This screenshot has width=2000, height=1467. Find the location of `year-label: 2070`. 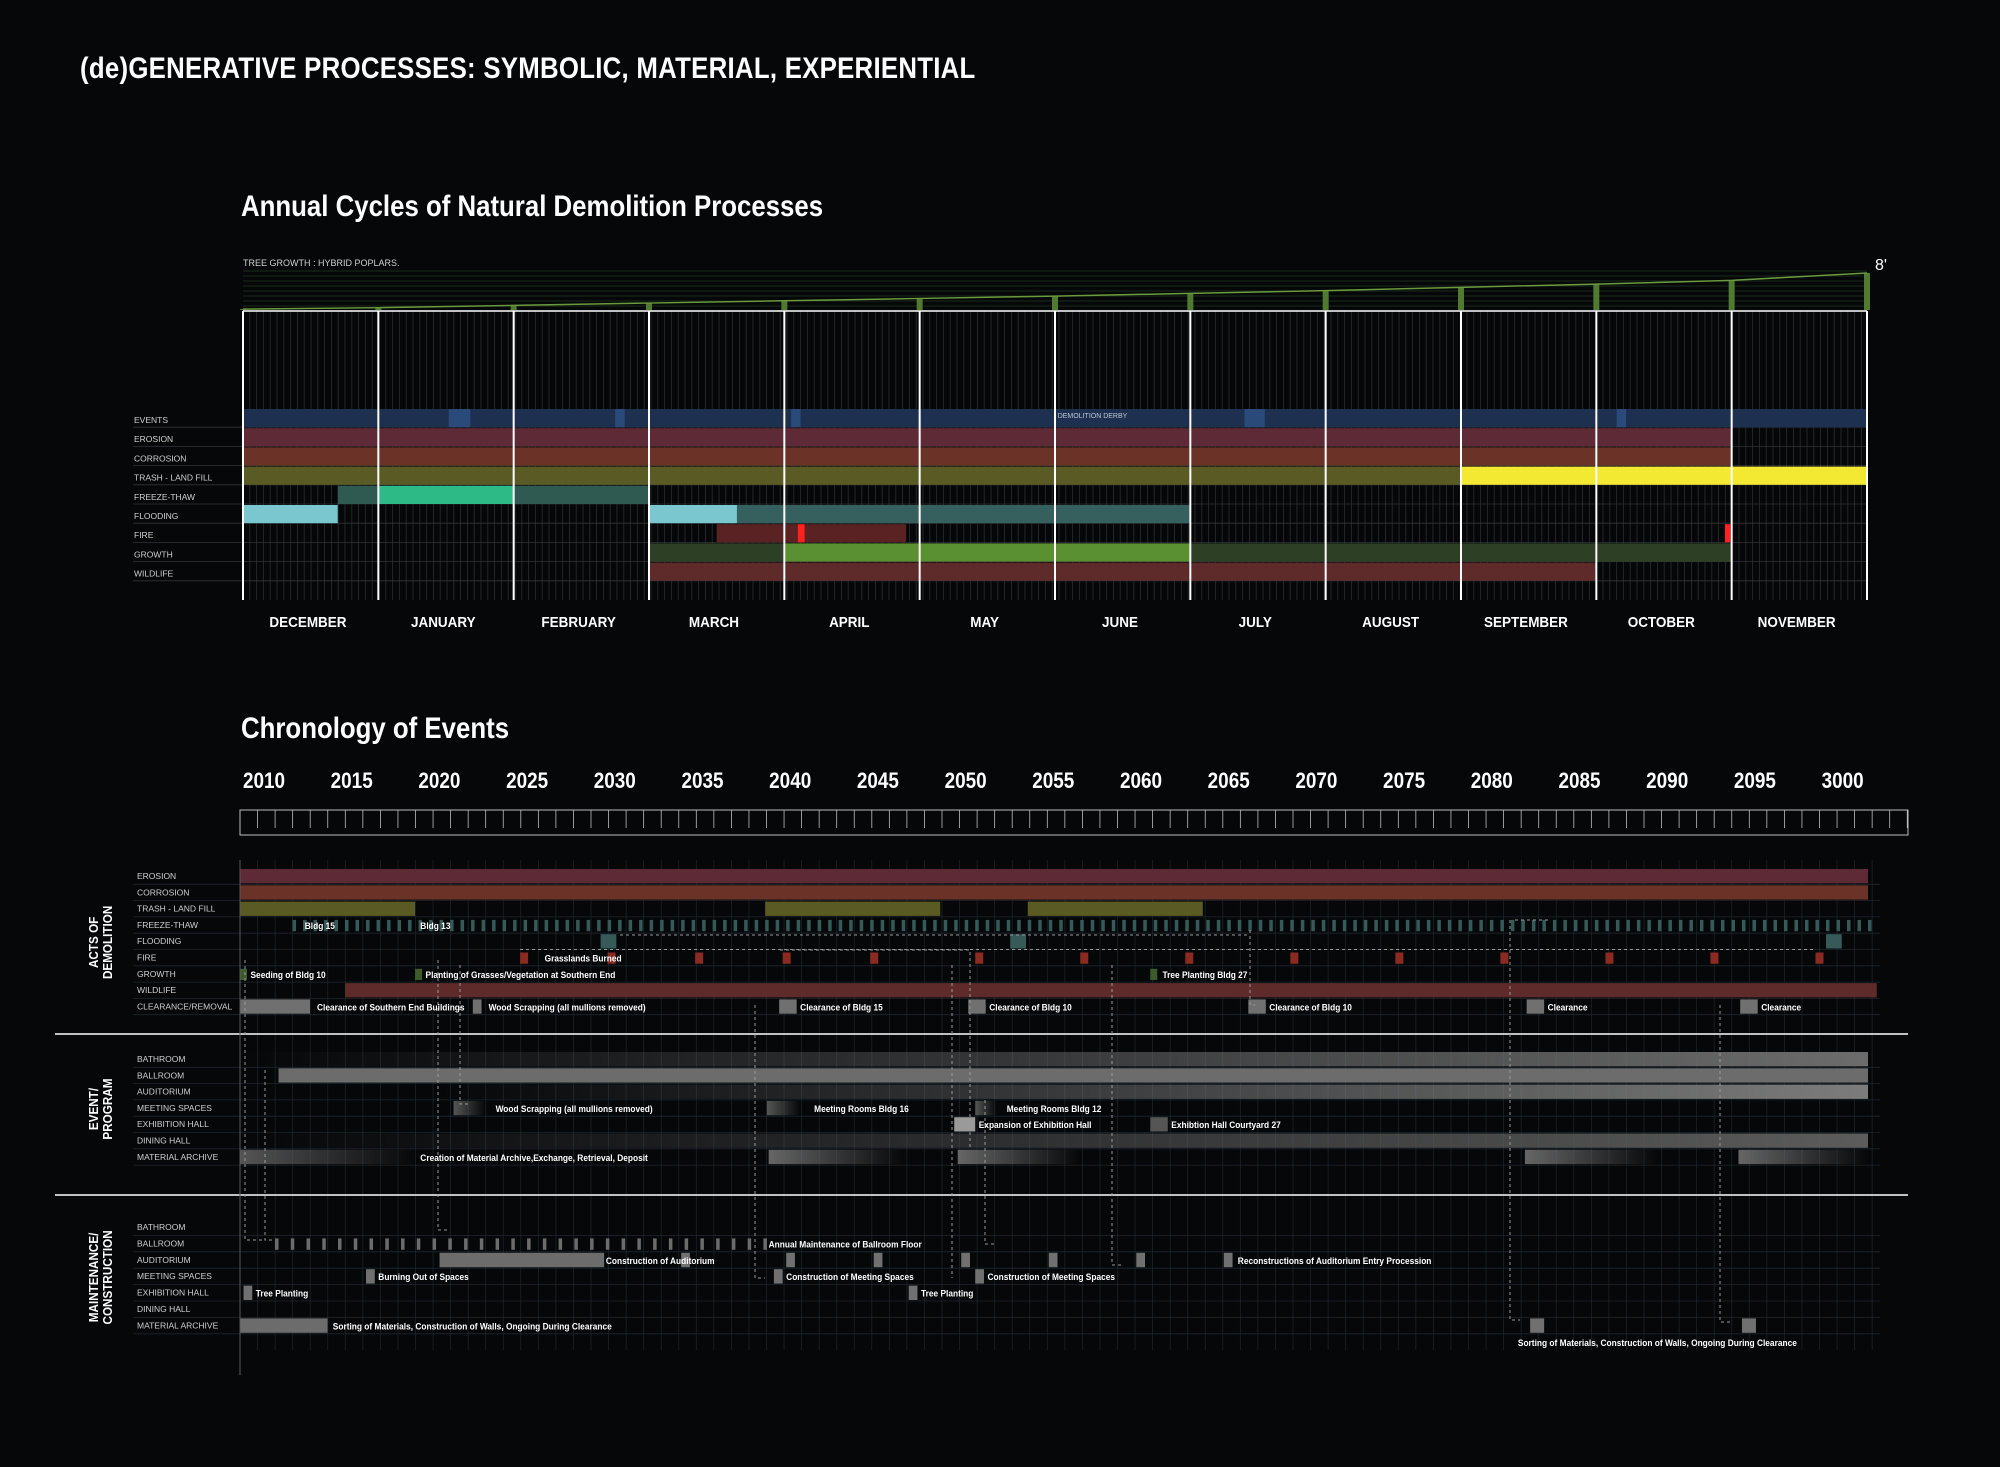

year-label: 2070 is located at coordinates (1316, 781).